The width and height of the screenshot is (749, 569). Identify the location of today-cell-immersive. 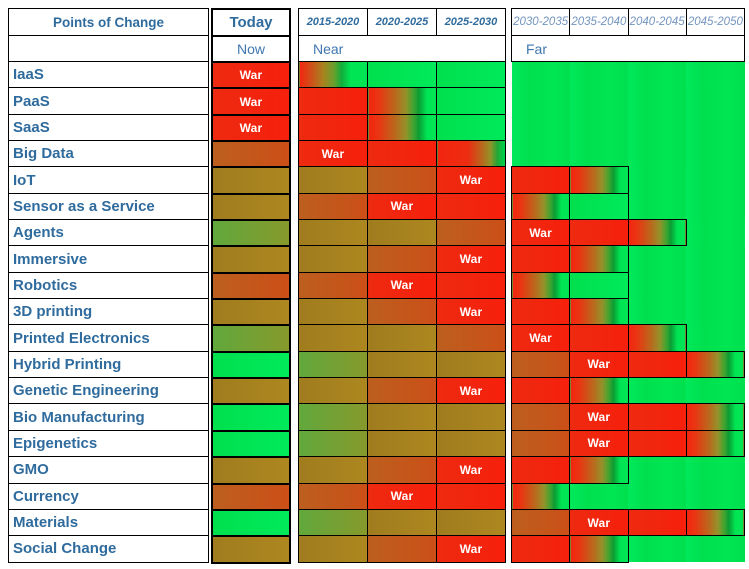
(251, 259).